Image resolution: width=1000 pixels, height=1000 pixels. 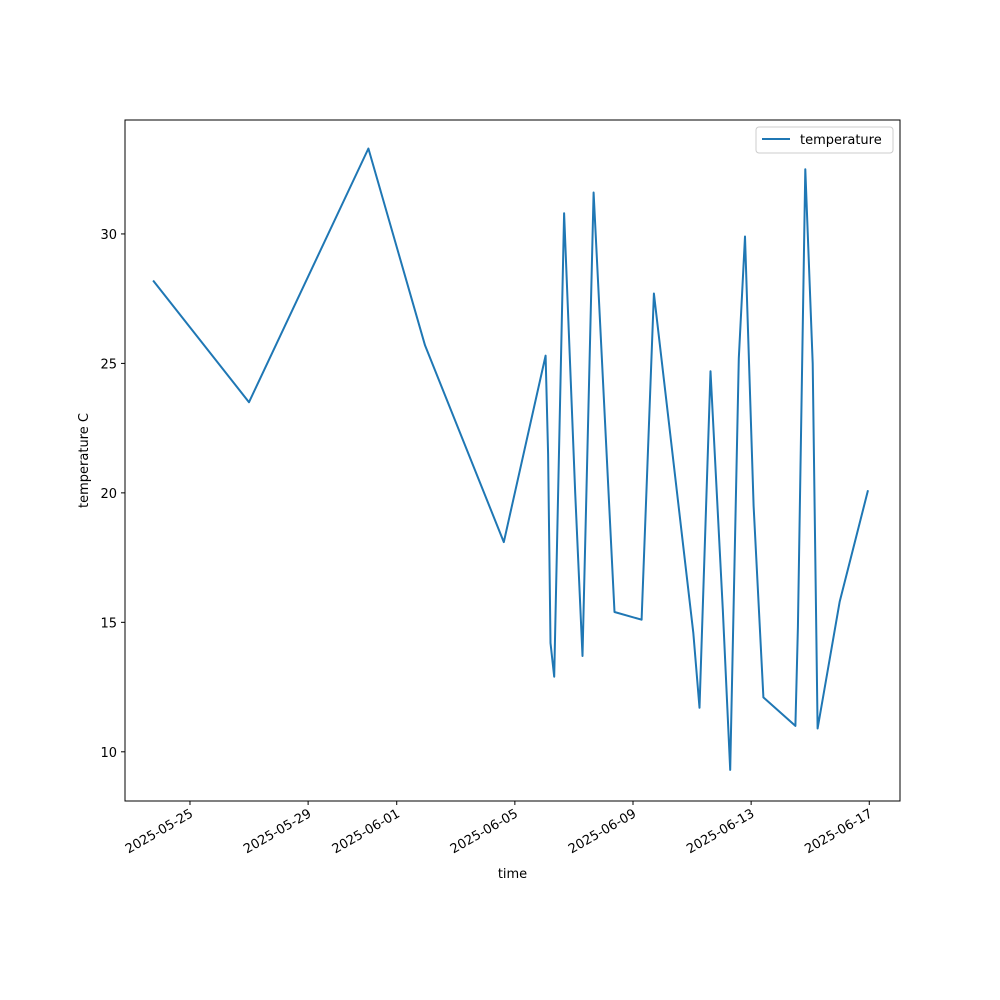 I want to click on legend-box, so click(x=824, y=140).